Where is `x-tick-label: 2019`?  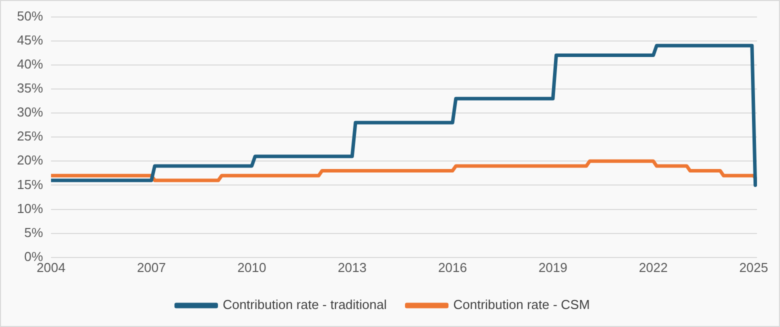 x-tick-label: 2019 is located at coordinates (553, 267).